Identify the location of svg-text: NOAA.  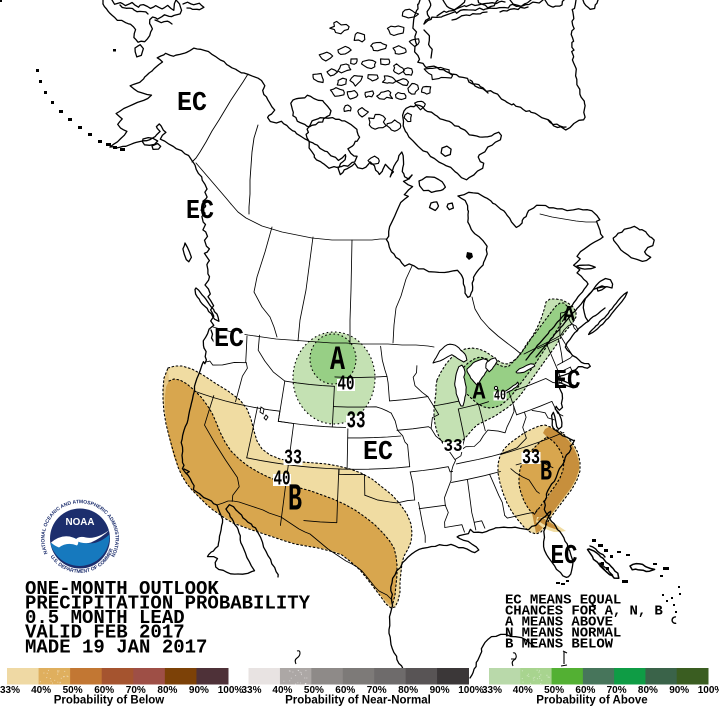
(80, 522).